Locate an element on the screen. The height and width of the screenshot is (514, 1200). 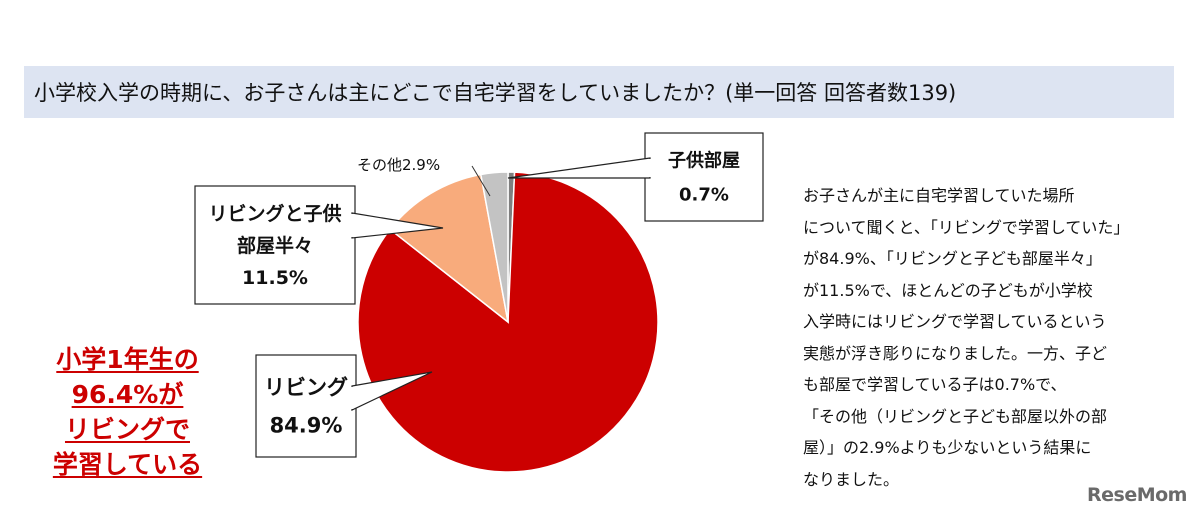
slice-category-label: 部屋半々 is located at coordinates (275, 245).